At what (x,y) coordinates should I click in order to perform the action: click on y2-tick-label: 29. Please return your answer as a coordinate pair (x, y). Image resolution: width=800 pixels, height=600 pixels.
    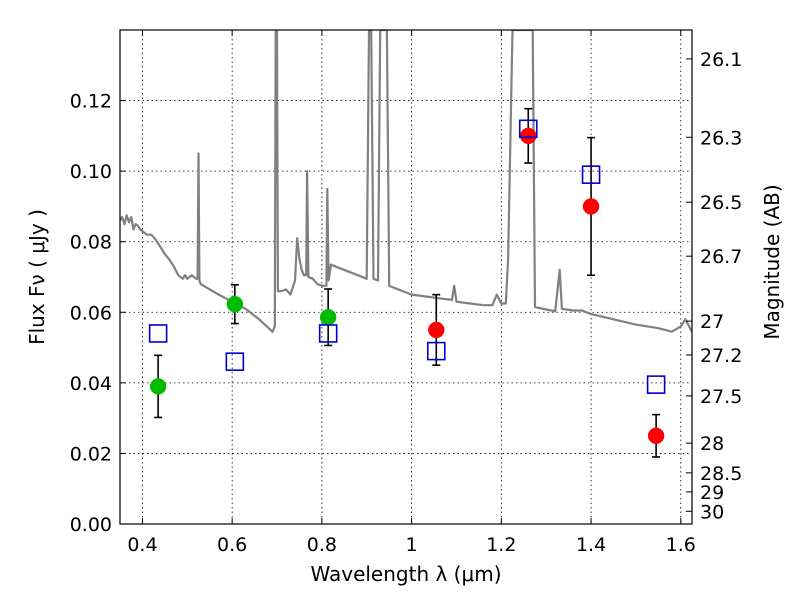
    Looking at the image, I should click on (712, 493).